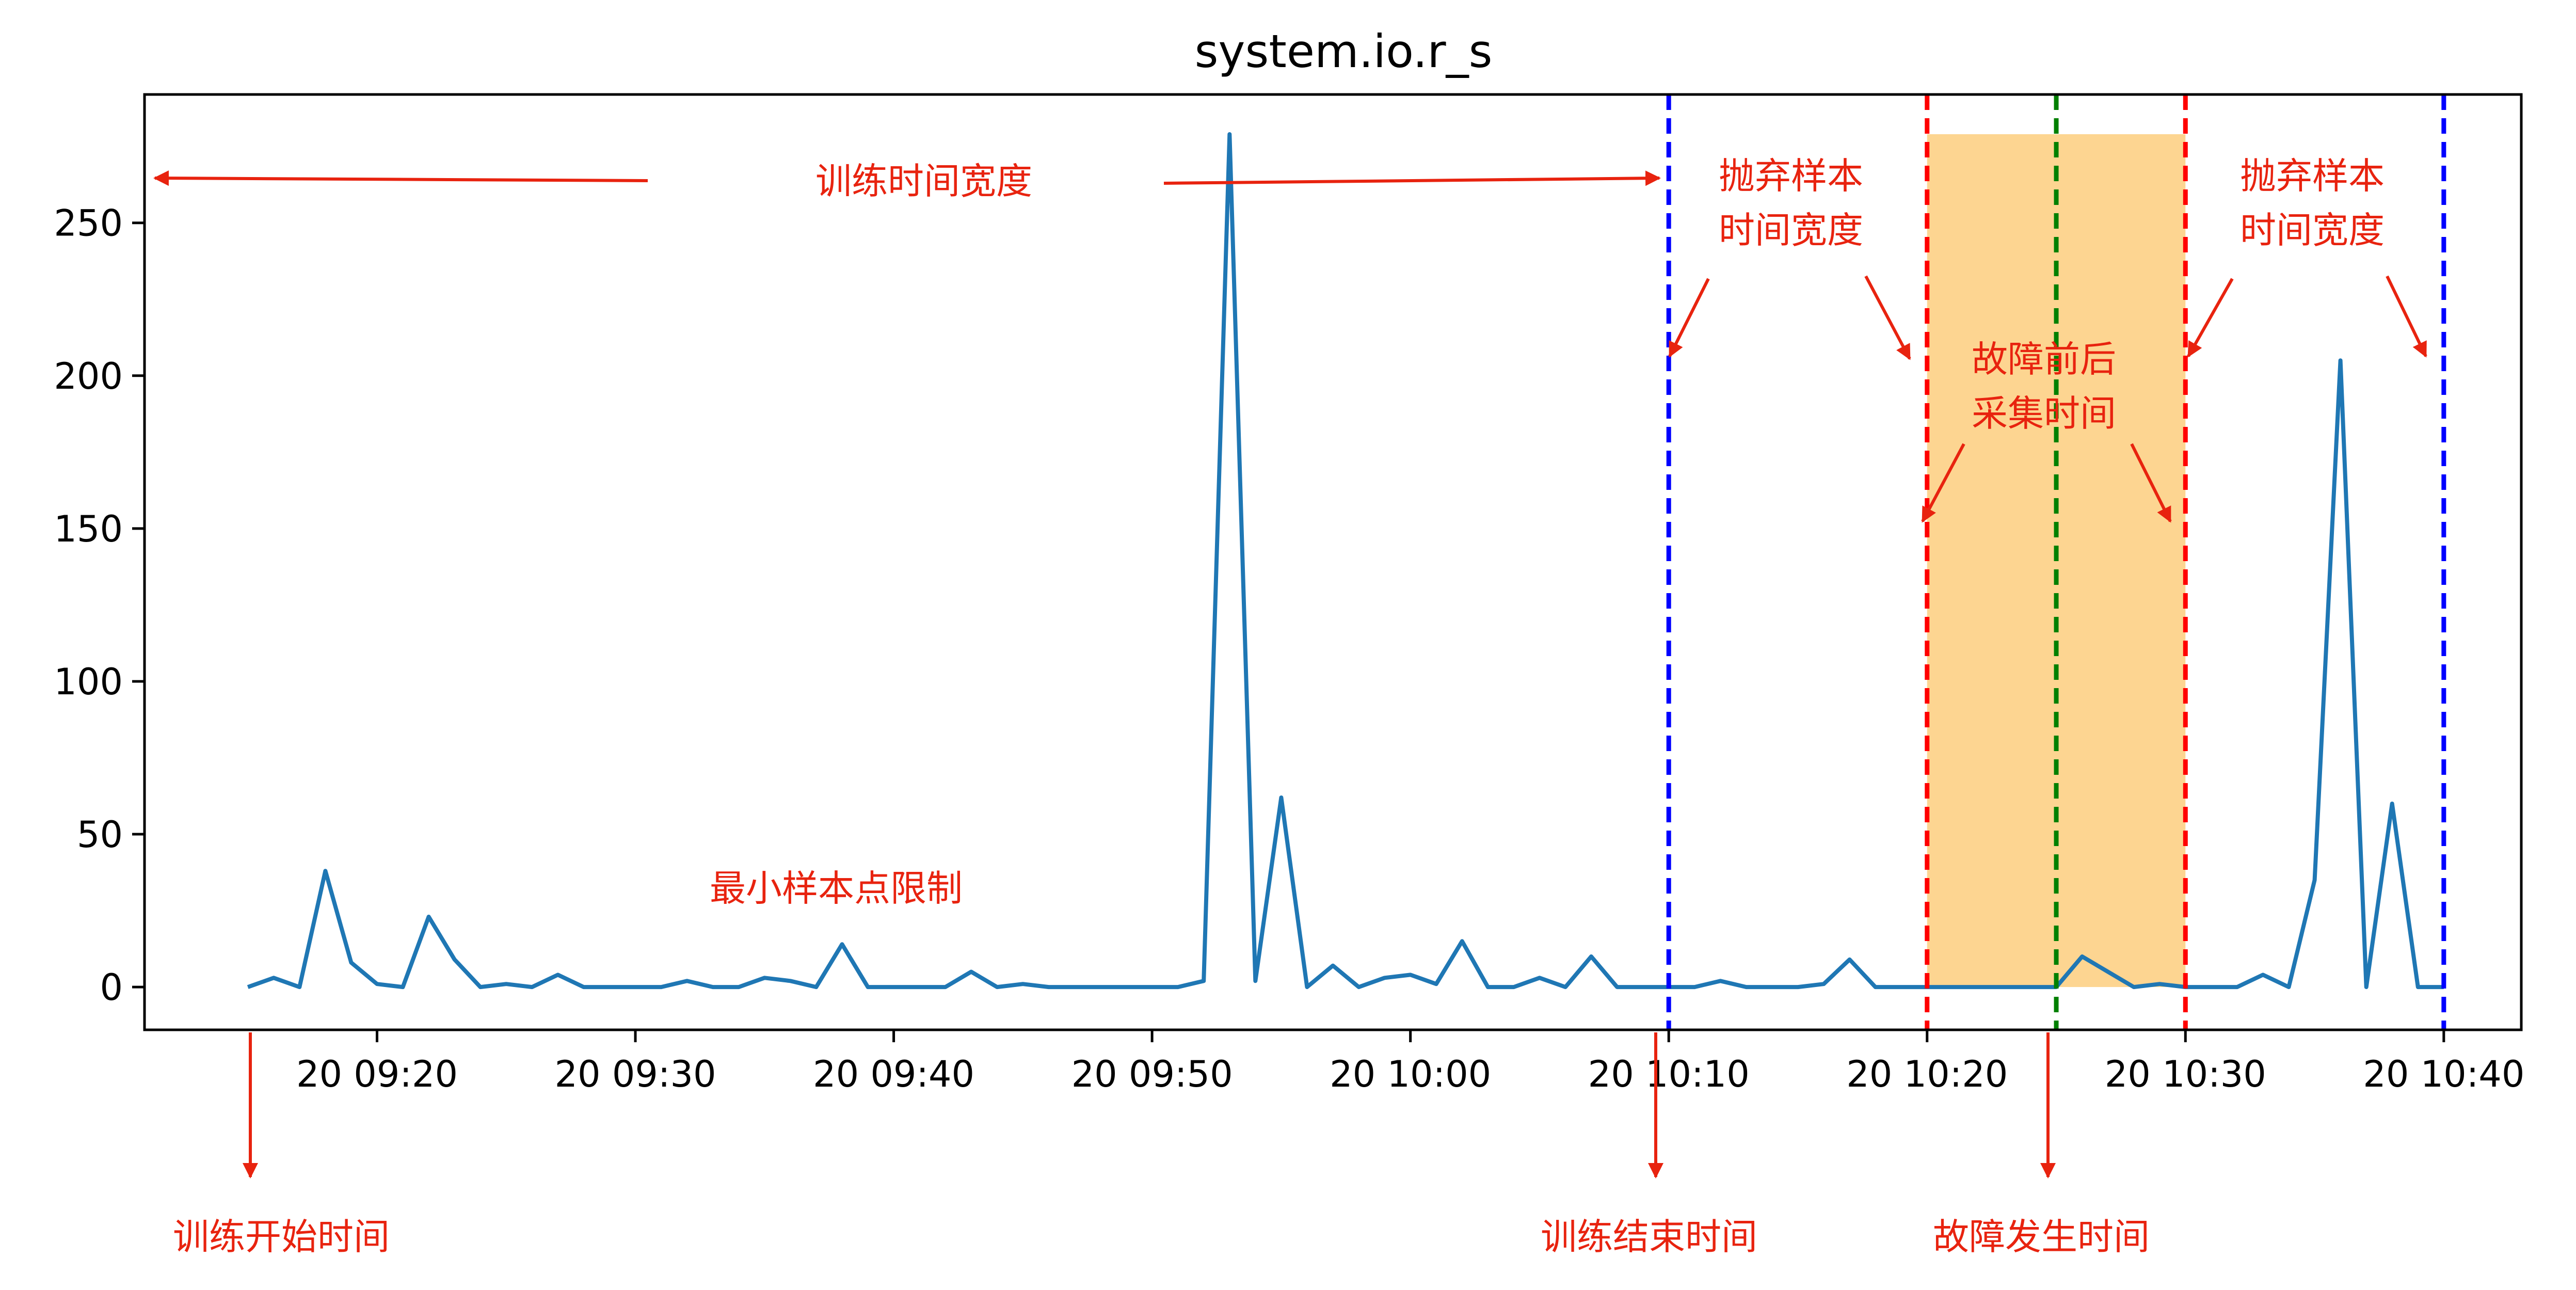 The image size is (2576, 1290). What do you see at coordinates (2151, 483) in the screenshot?
I see `arrow-collect-right` at bounding box center [2151, 483].